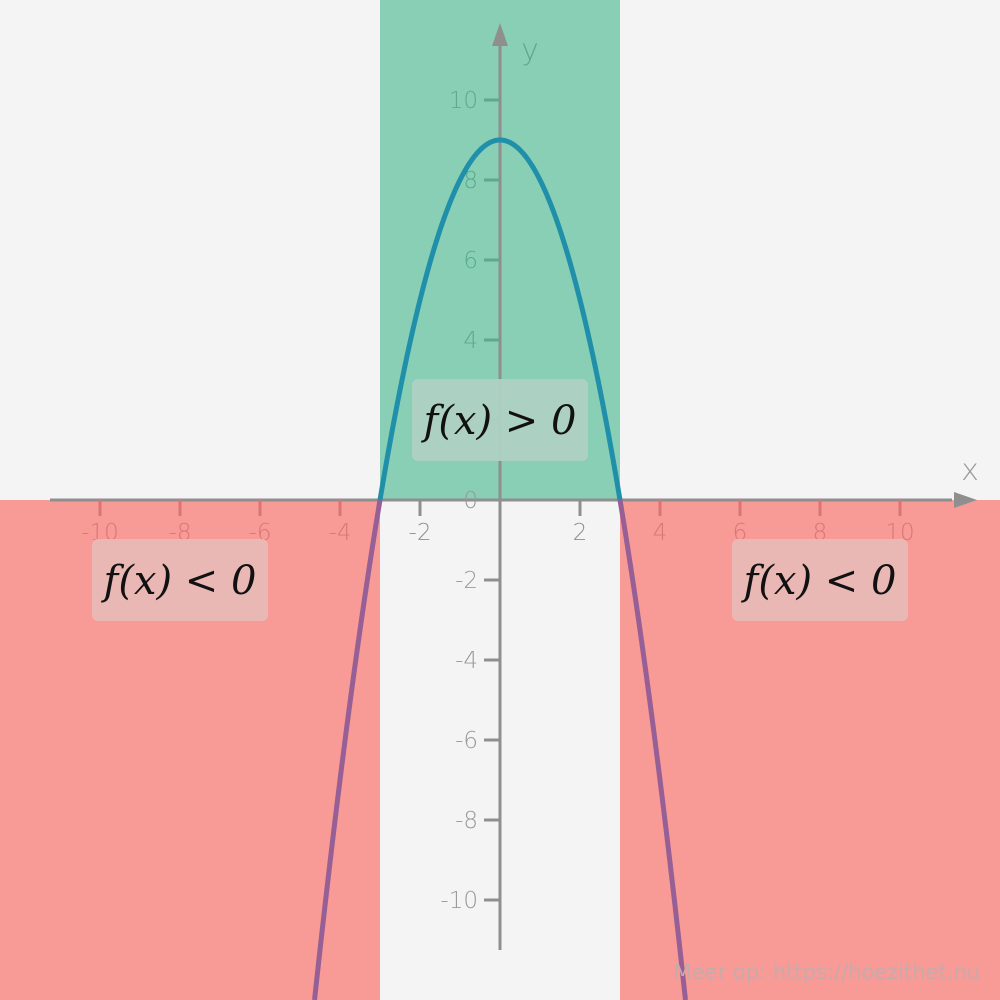 The image size is (1000, 1000). Describe the element at coordinates (580, 533) in the screenshot. I see `x-tick-label: 2` at that location.